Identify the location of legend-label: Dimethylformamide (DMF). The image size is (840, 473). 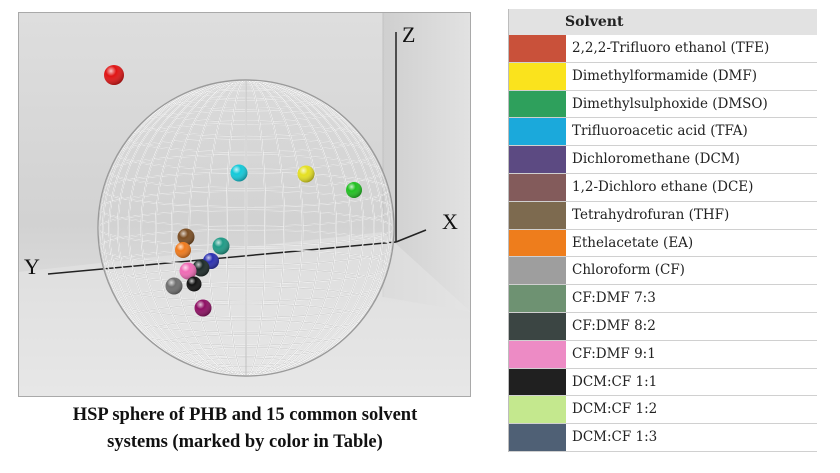
(665, 75).